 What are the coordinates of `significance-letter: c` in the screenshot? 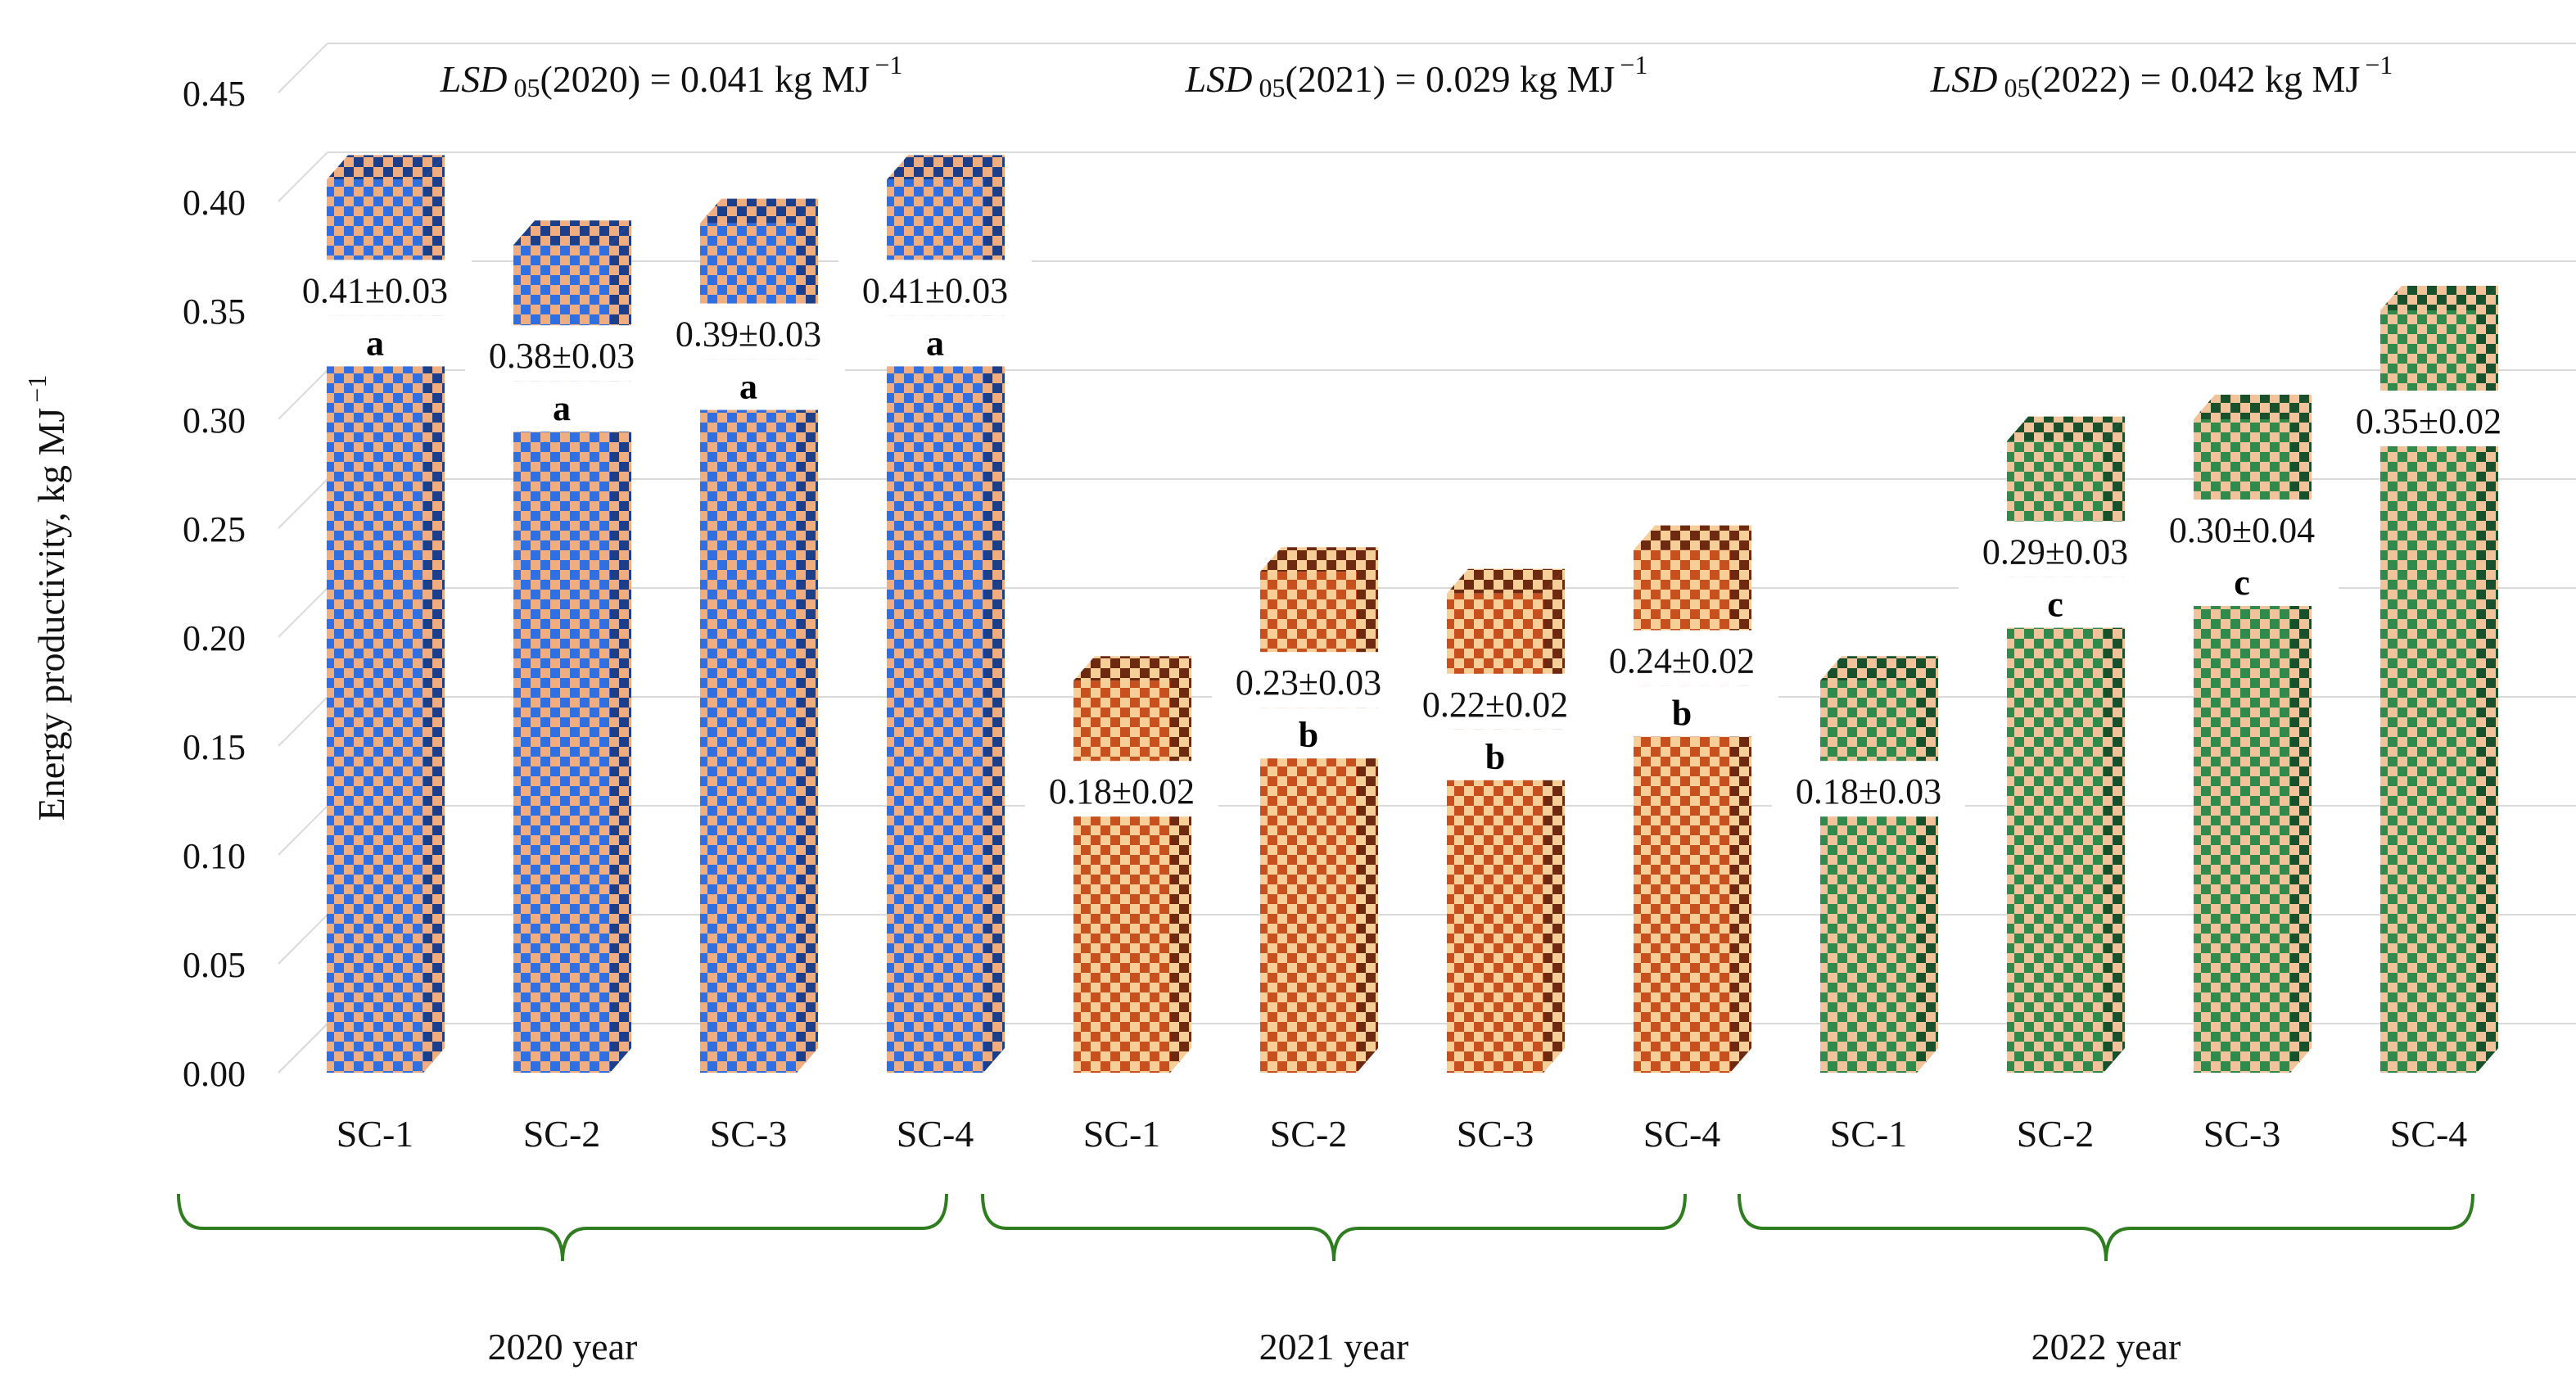 It's located at (2242, 583).